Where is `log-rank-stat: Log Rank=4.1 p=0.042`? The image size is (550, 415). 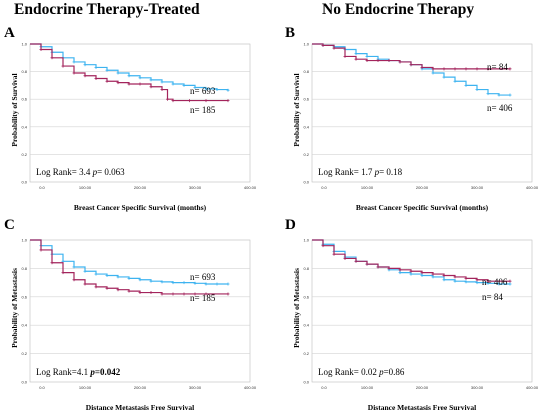
log-rank-stat: Log Rank=4.1 p=0.042 is located at coordinates (78, 372).